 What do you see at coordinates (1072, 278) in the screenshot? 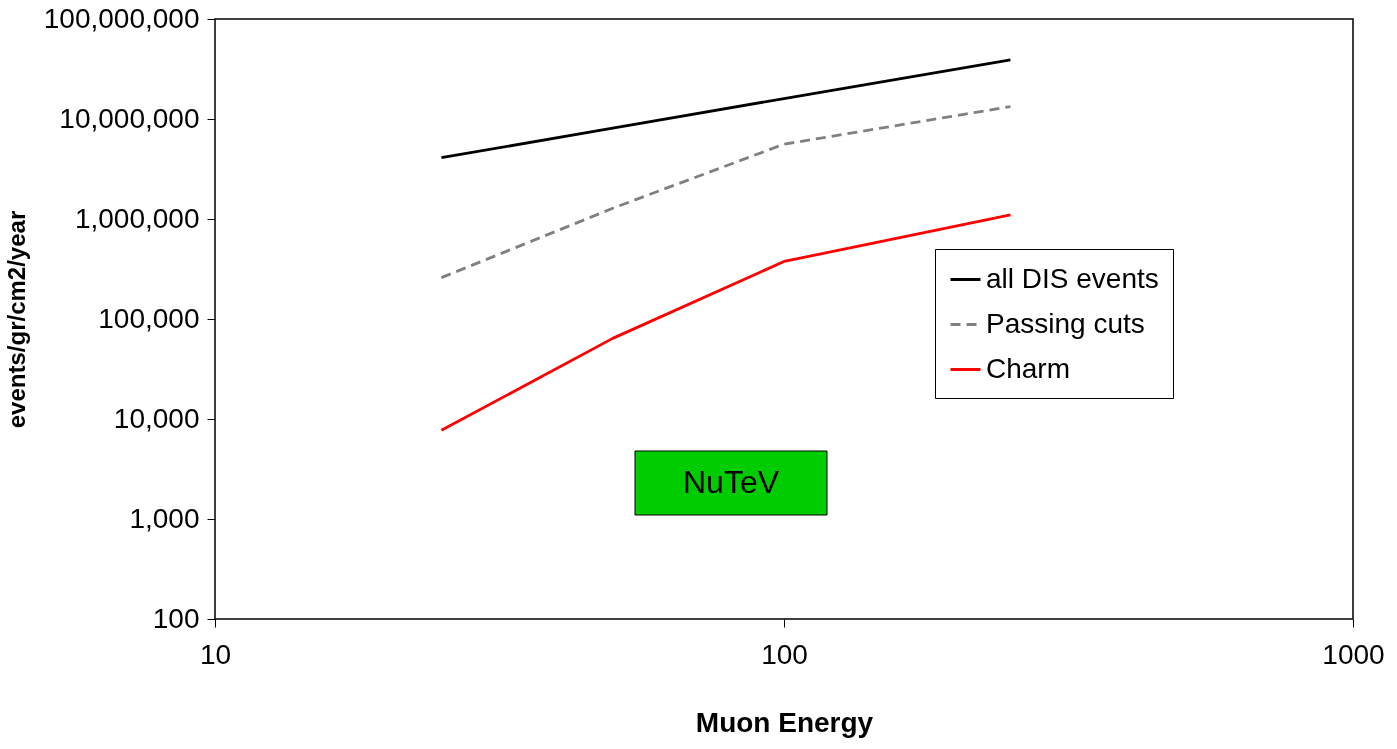
I see `legend-label: all DIS events` at bounding box center [1072, 278].